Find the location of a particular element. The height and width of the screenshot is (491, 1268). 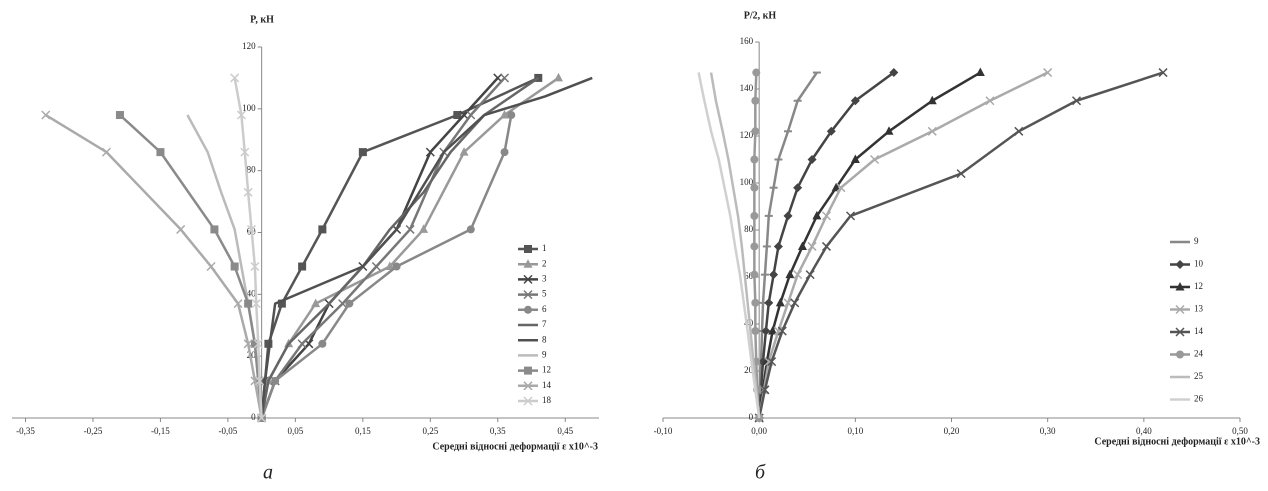

caption: а is located at coordinates (268, 473).